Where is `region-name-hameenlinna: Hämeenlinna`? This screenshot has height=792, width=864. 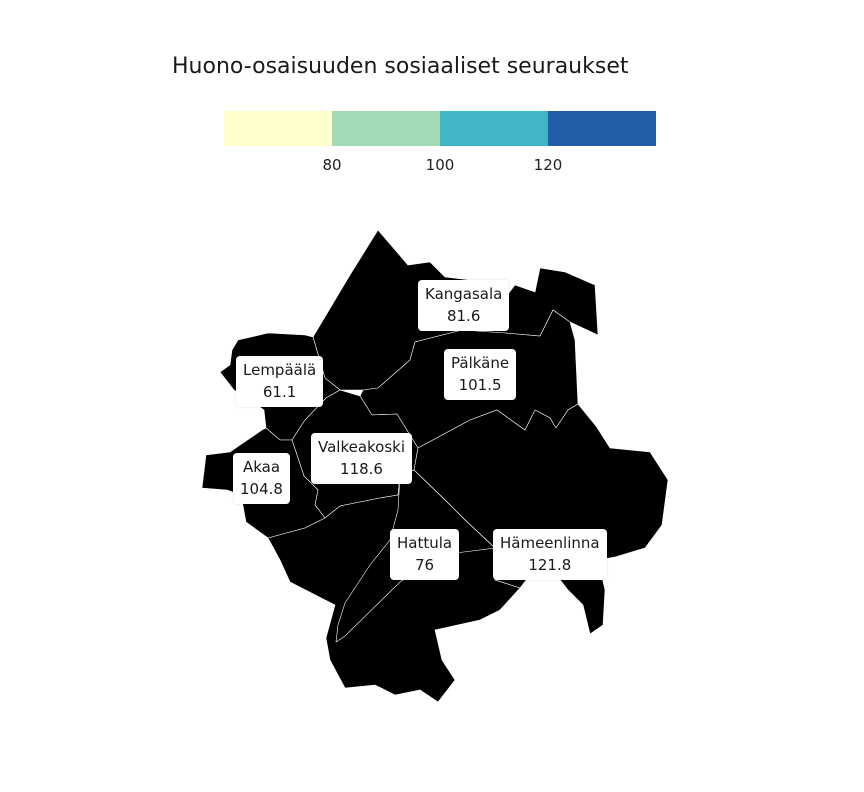
region-name-hameenlinna: Hämeenlinna is located at coordinates (550, 543).